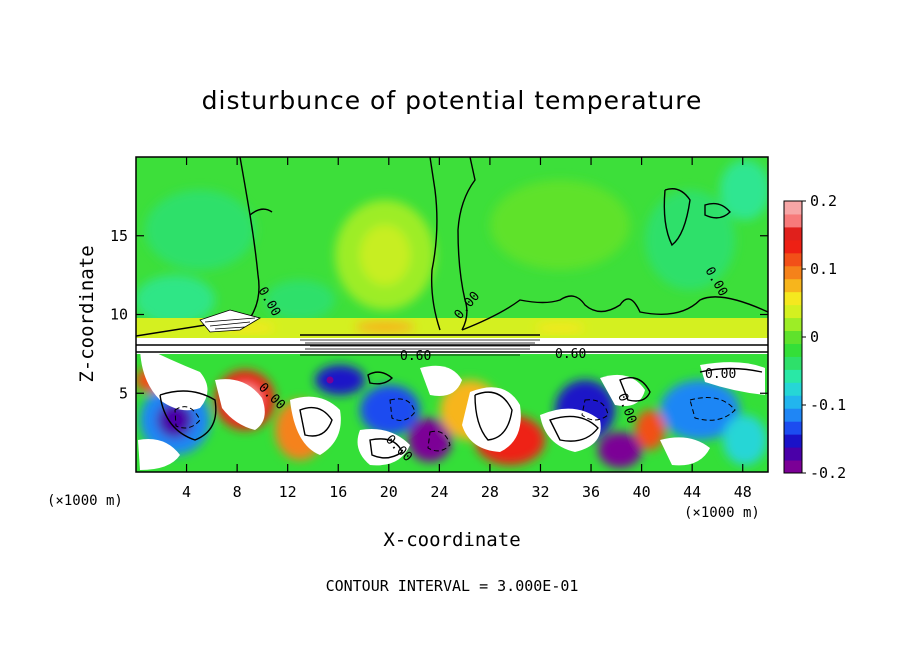 The height and width of the screenshot is (654, 904). What do you see at coordinates (338, 492) in the screenshot?
I see `x-tick-label: 16` at bounding box center [338, 492].